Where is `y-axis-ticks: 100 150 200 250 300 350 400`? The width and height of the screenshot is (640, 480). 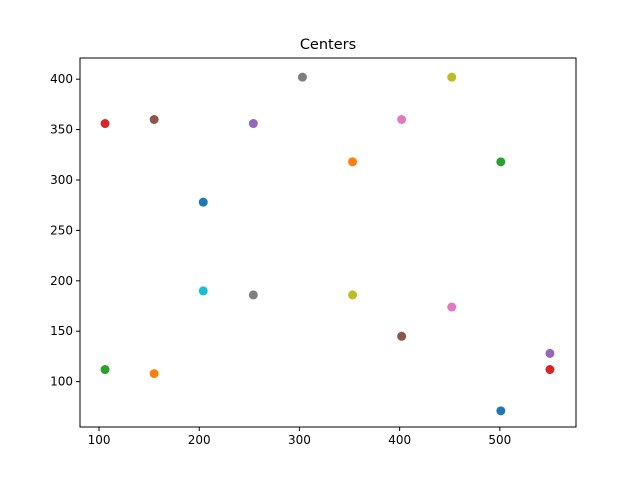
y-axis-ticks: 100 150 200 250 300 350 400 is located at coordinates (65, 230).